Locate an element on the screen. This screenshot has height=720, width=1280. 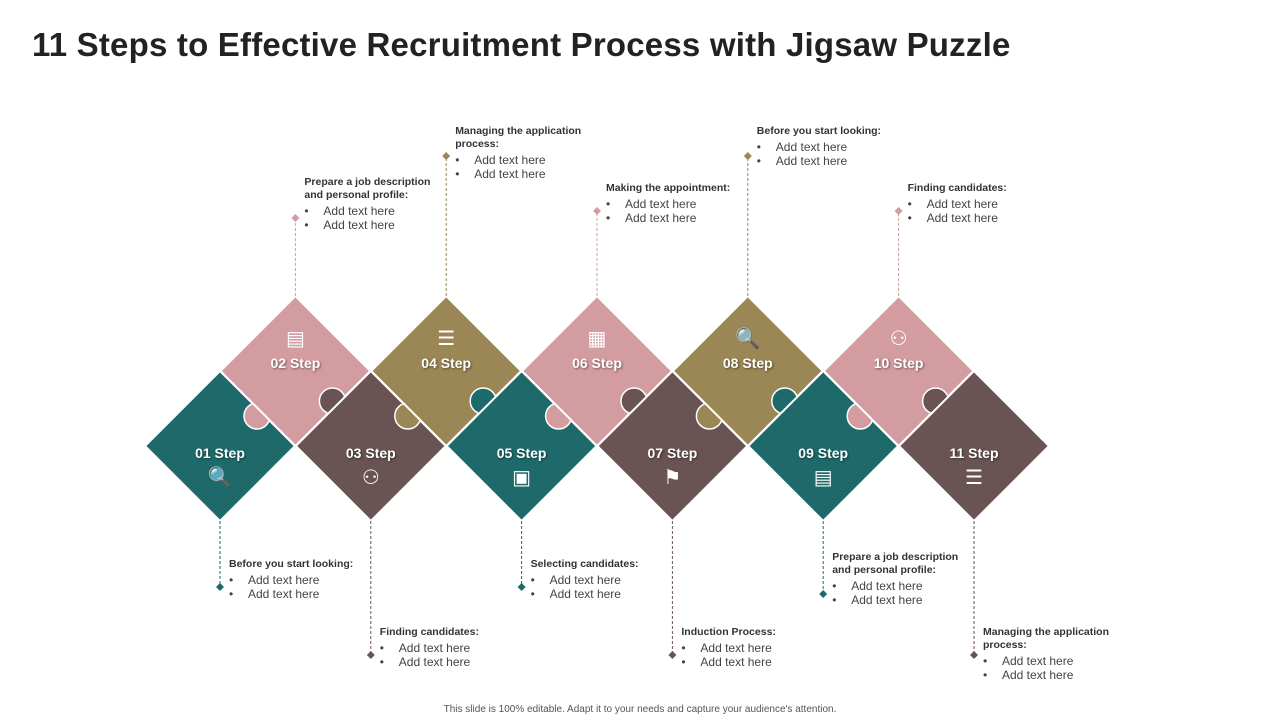
monitor-search-icon: ▣ is located at coordinates (522, 478).